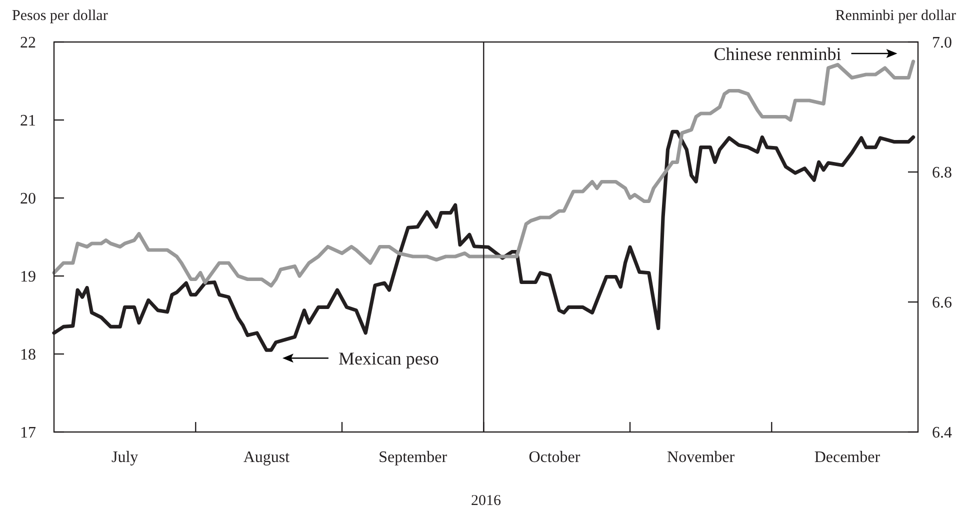 The image size is (968, 519). I want to click on x-tick-label: December, so click(847, 457).